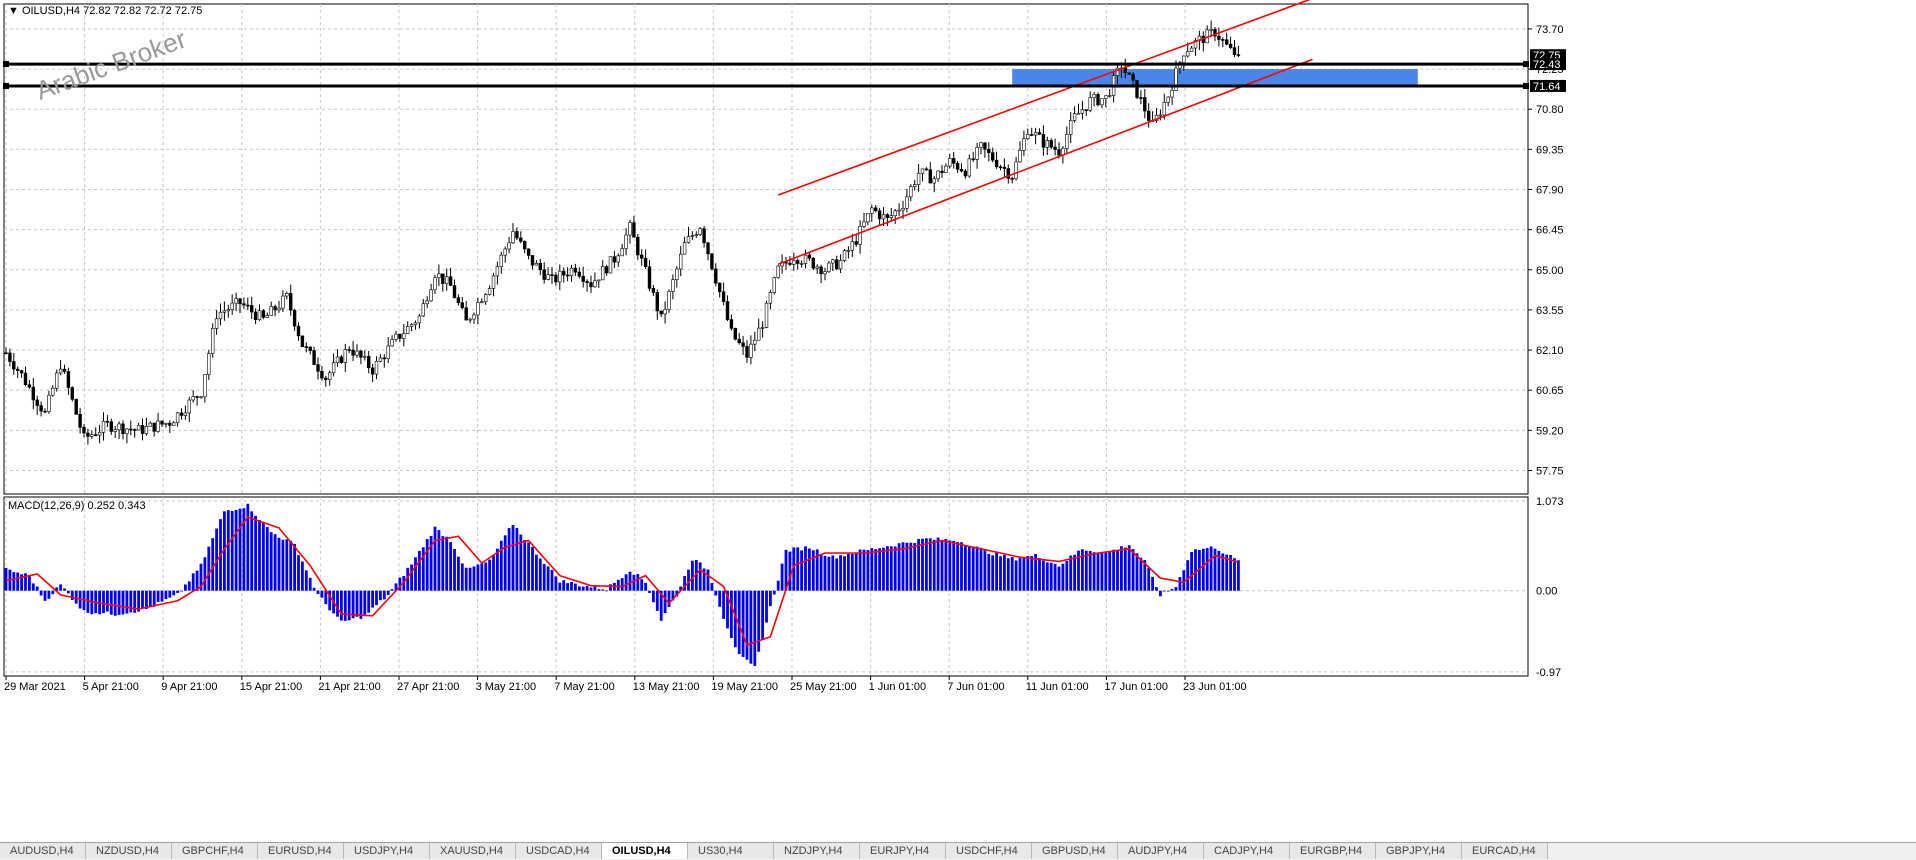 The height and width of the screenshot is (860, 1916). What do you see at coordinates (1419, 851) in the screenshot?
I see `symbol-tab: GBPJPY,H4` at bounding box center [1419, 851].